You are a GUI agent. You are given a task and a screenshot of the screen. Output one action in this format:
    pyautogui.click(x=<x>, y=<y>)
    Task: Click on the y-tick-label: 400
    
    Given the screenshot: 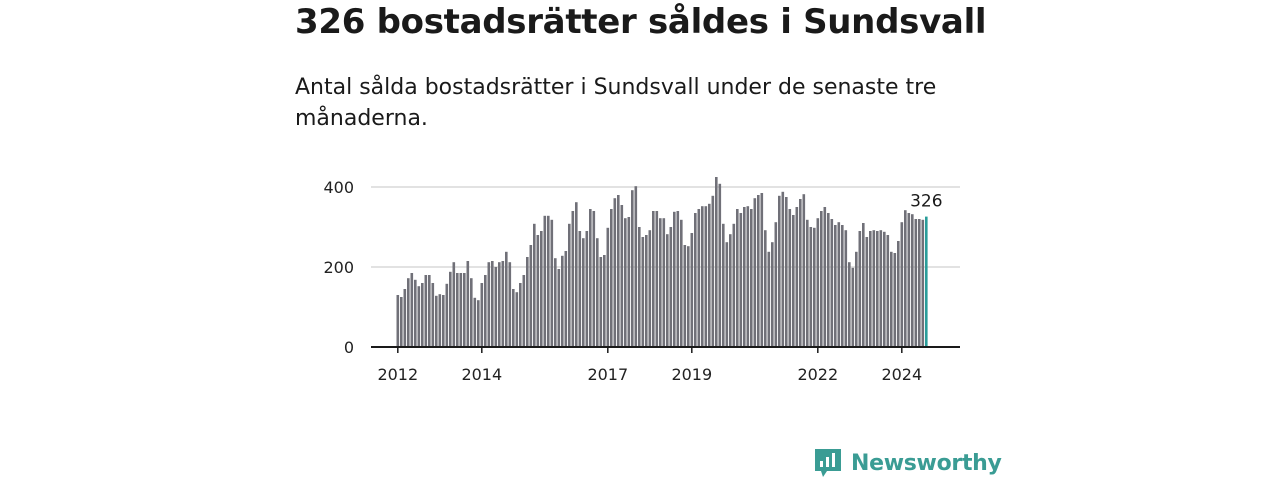 What is the action you would take?
    pyautogui.click(x=338, y=187)
    